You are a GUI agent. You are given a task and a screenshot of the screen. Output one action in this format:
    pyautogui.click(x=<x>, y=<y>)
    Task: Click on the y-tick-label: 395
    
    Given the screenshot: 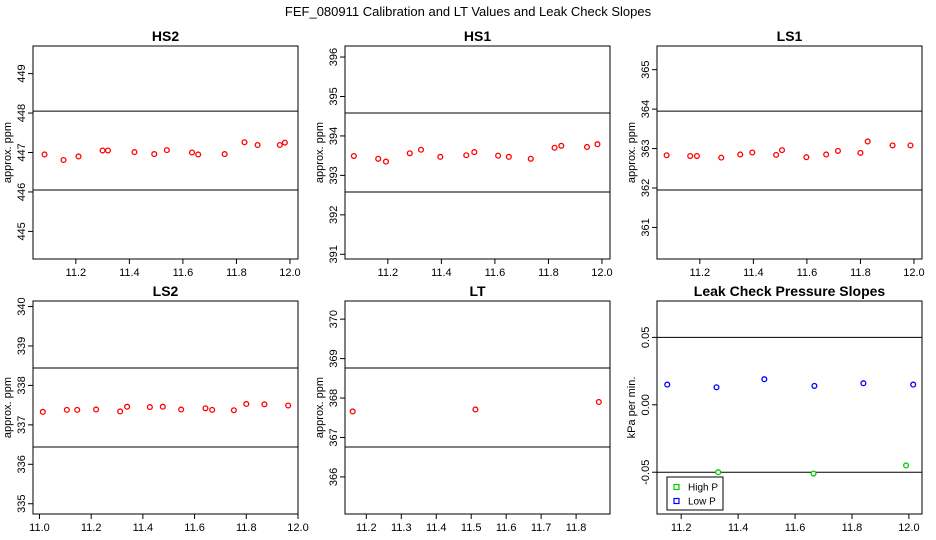 What is the action you would take?
    pyautogui.click(x=334, y=96)
    